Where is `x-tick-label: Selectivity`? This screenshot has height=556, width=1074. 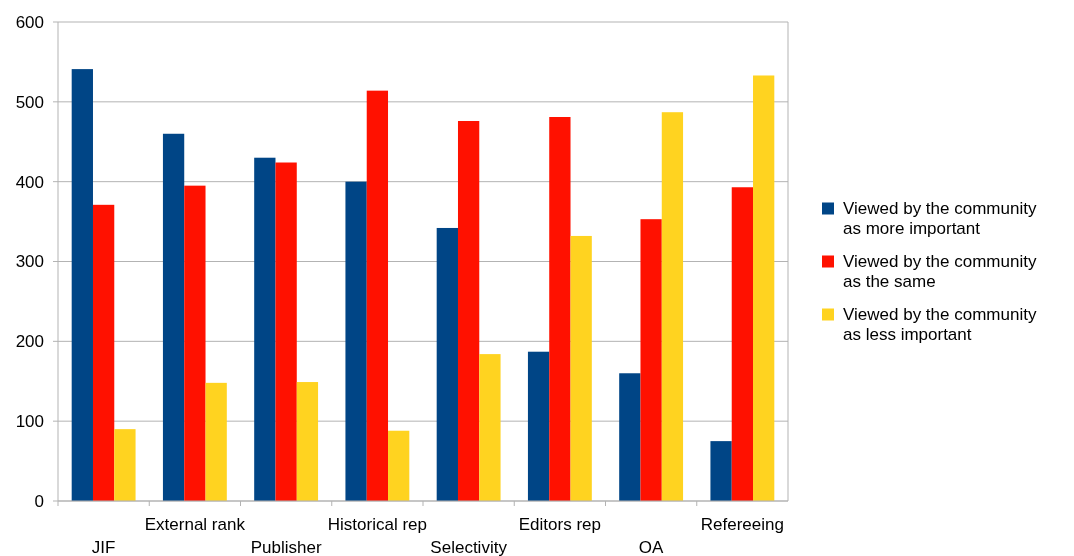 x-tick-label: Selectivity is located at coordinates (469, 547).